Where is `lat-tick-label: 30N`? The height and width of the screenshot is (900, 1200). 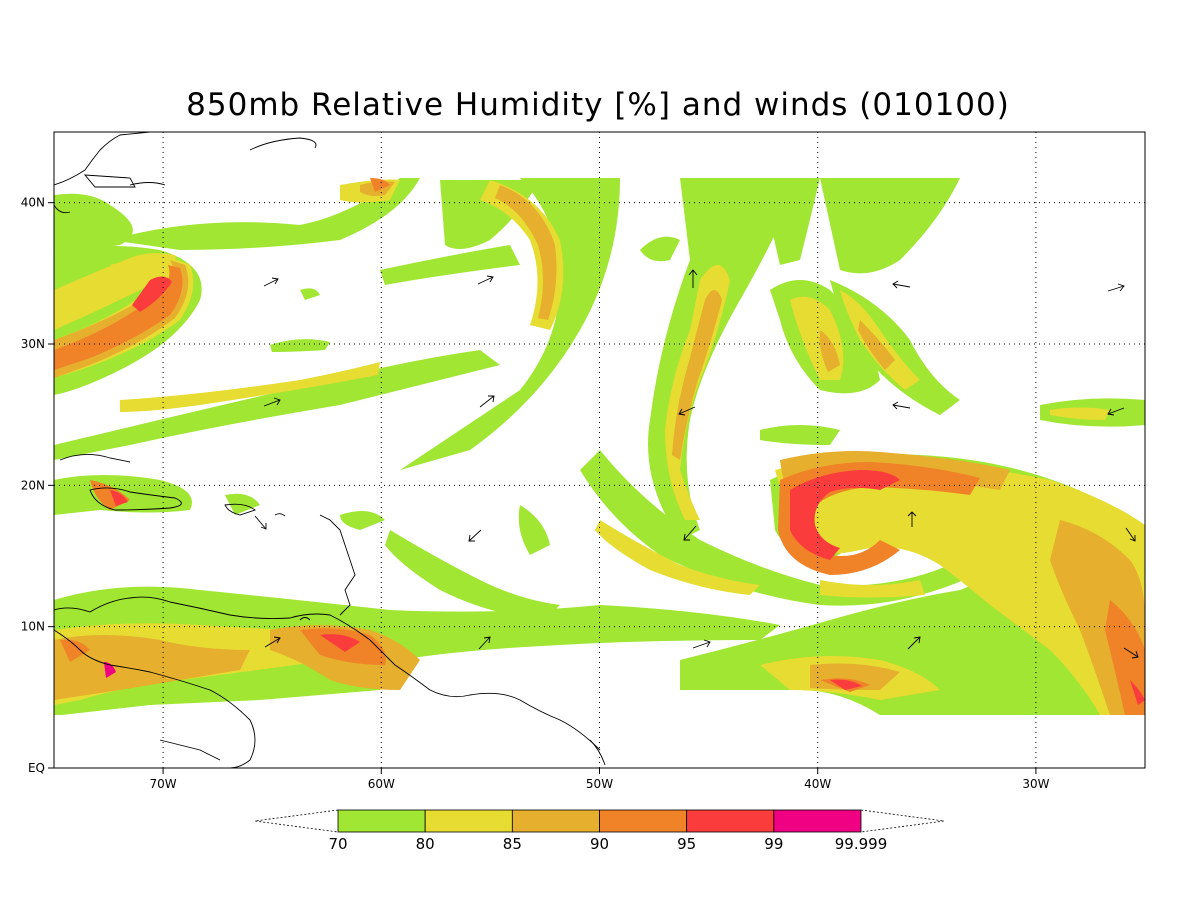 lat-tick-label: 30N is located at coordinates (33, 344).